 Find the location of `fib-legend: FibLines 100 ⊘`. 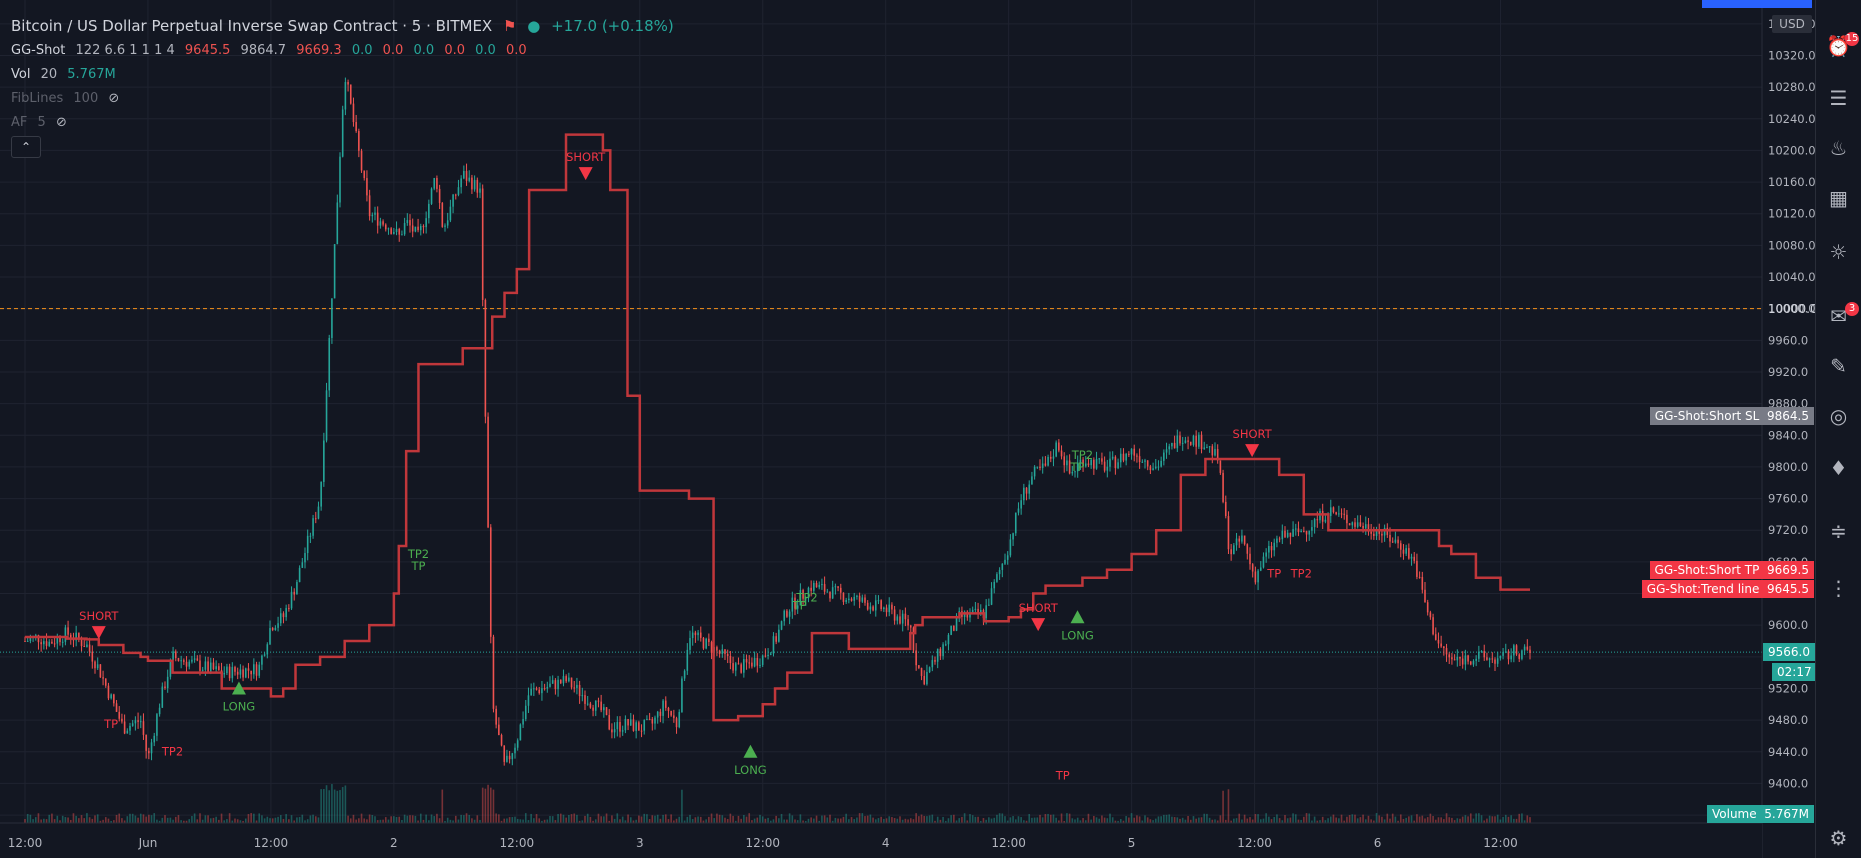

fib-legend: FibLines 100 ⊘ is located at coordinates (68, 98).